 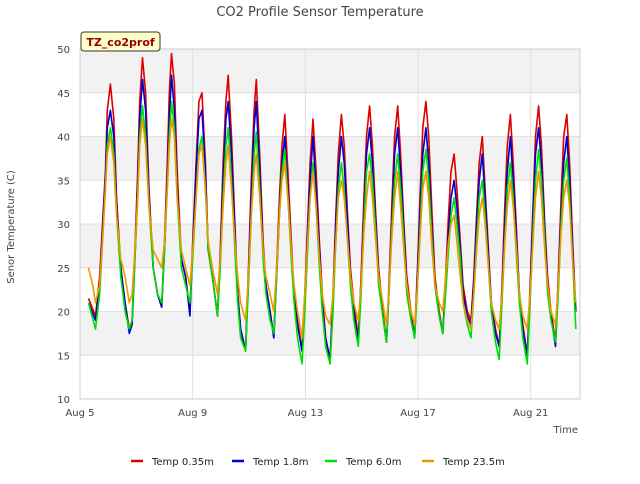 I want to click on y-tick-label: 45, so click(x=63, y=94).